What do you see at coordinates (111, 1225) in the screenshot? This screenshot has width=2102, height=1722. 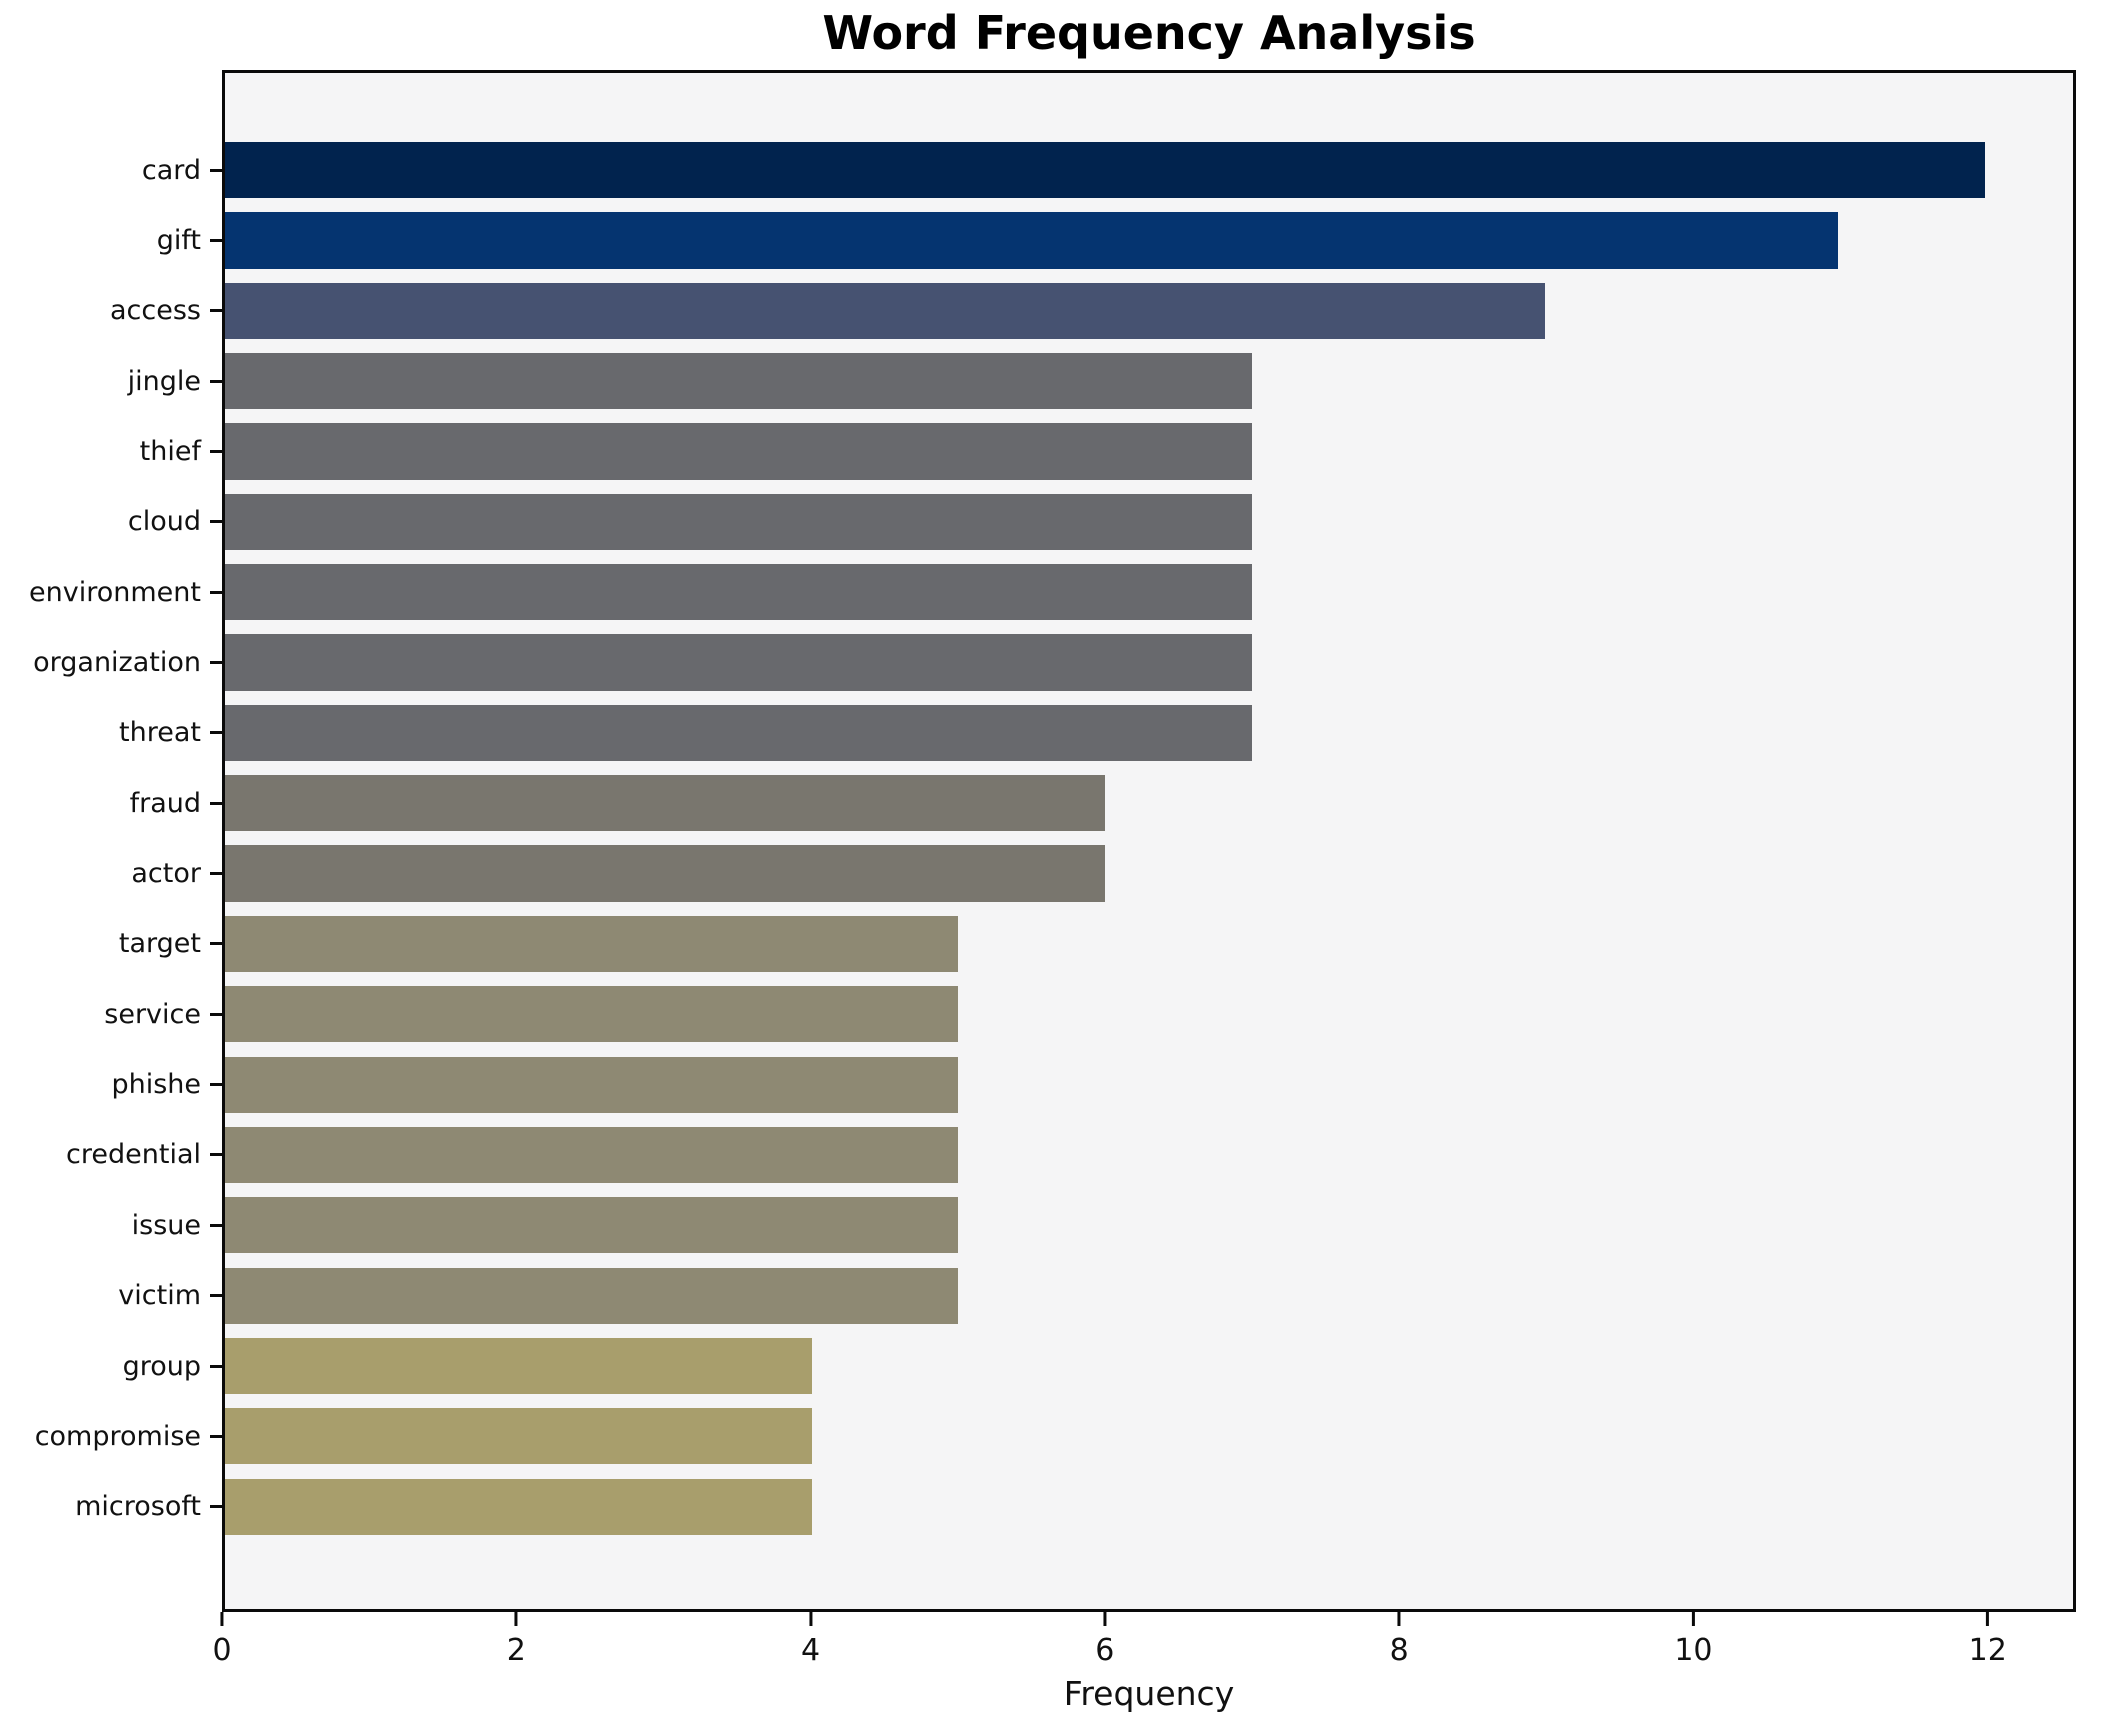 I see `y-label-row: issue` at bounding box center [111, 1225].